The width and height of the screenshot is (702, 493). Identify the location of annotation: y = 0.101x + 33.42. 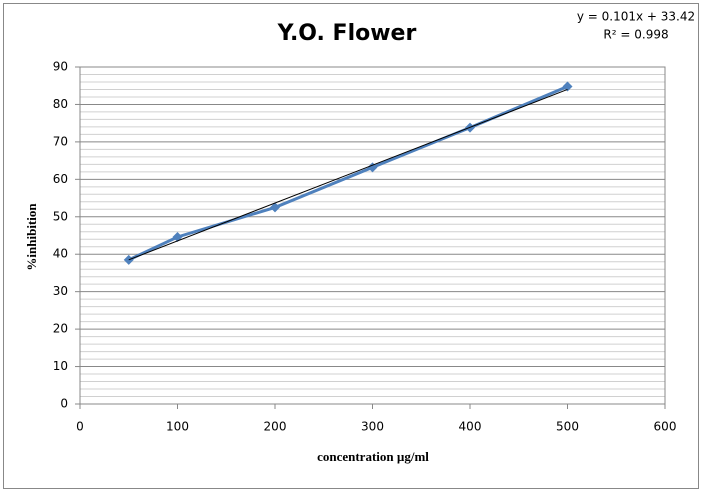
(636, 17).